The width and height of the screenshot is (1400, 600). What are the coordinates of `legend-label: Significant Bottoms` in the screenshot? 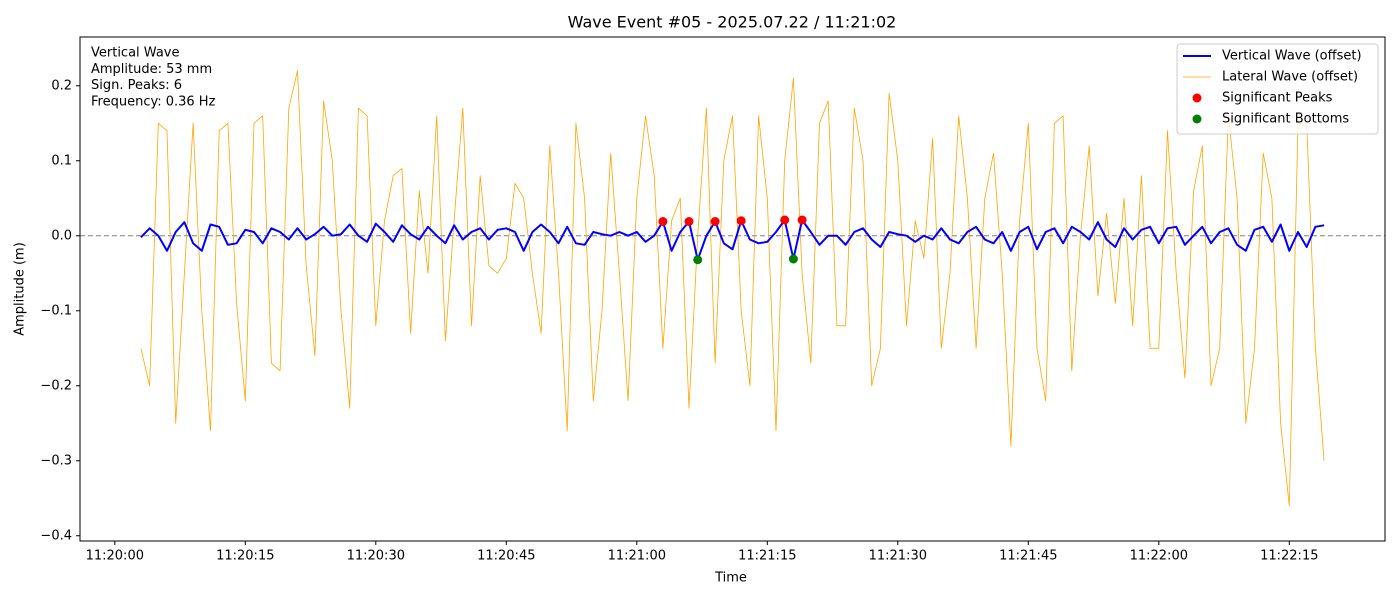 It's located at (1285, 119).